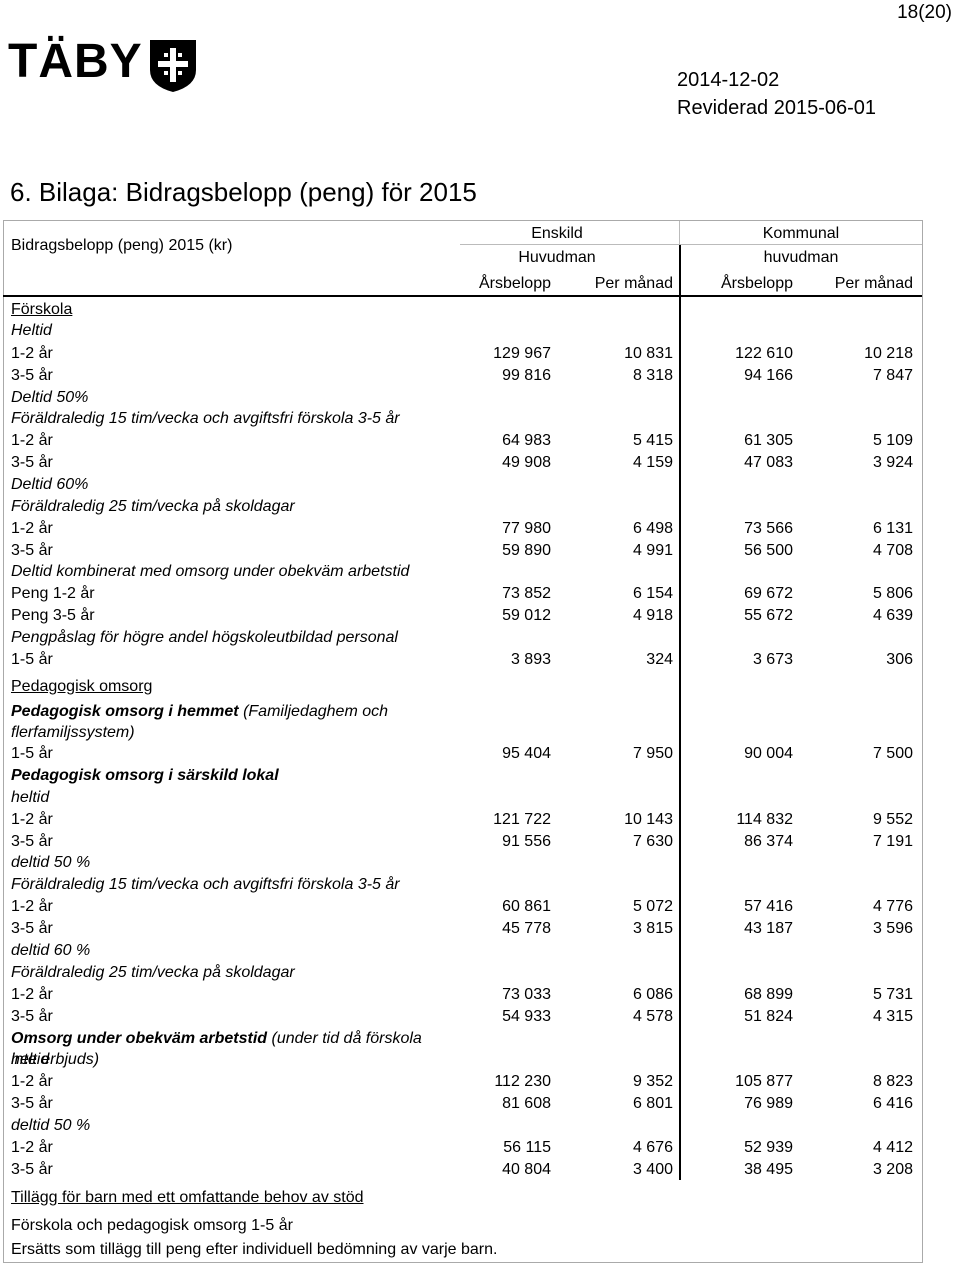 This screenshot has height=1266, width=960. What do you see at coordinates (200, 722) in the screenshot?
I see `row-note: (Familjedaghem och flerfamiljssystem)` at bounding box center [200, 722].